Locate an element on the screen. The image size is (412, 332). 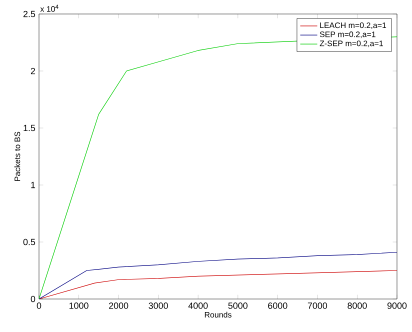
y-tick-label: 0 is located at coordinates (33, 299).